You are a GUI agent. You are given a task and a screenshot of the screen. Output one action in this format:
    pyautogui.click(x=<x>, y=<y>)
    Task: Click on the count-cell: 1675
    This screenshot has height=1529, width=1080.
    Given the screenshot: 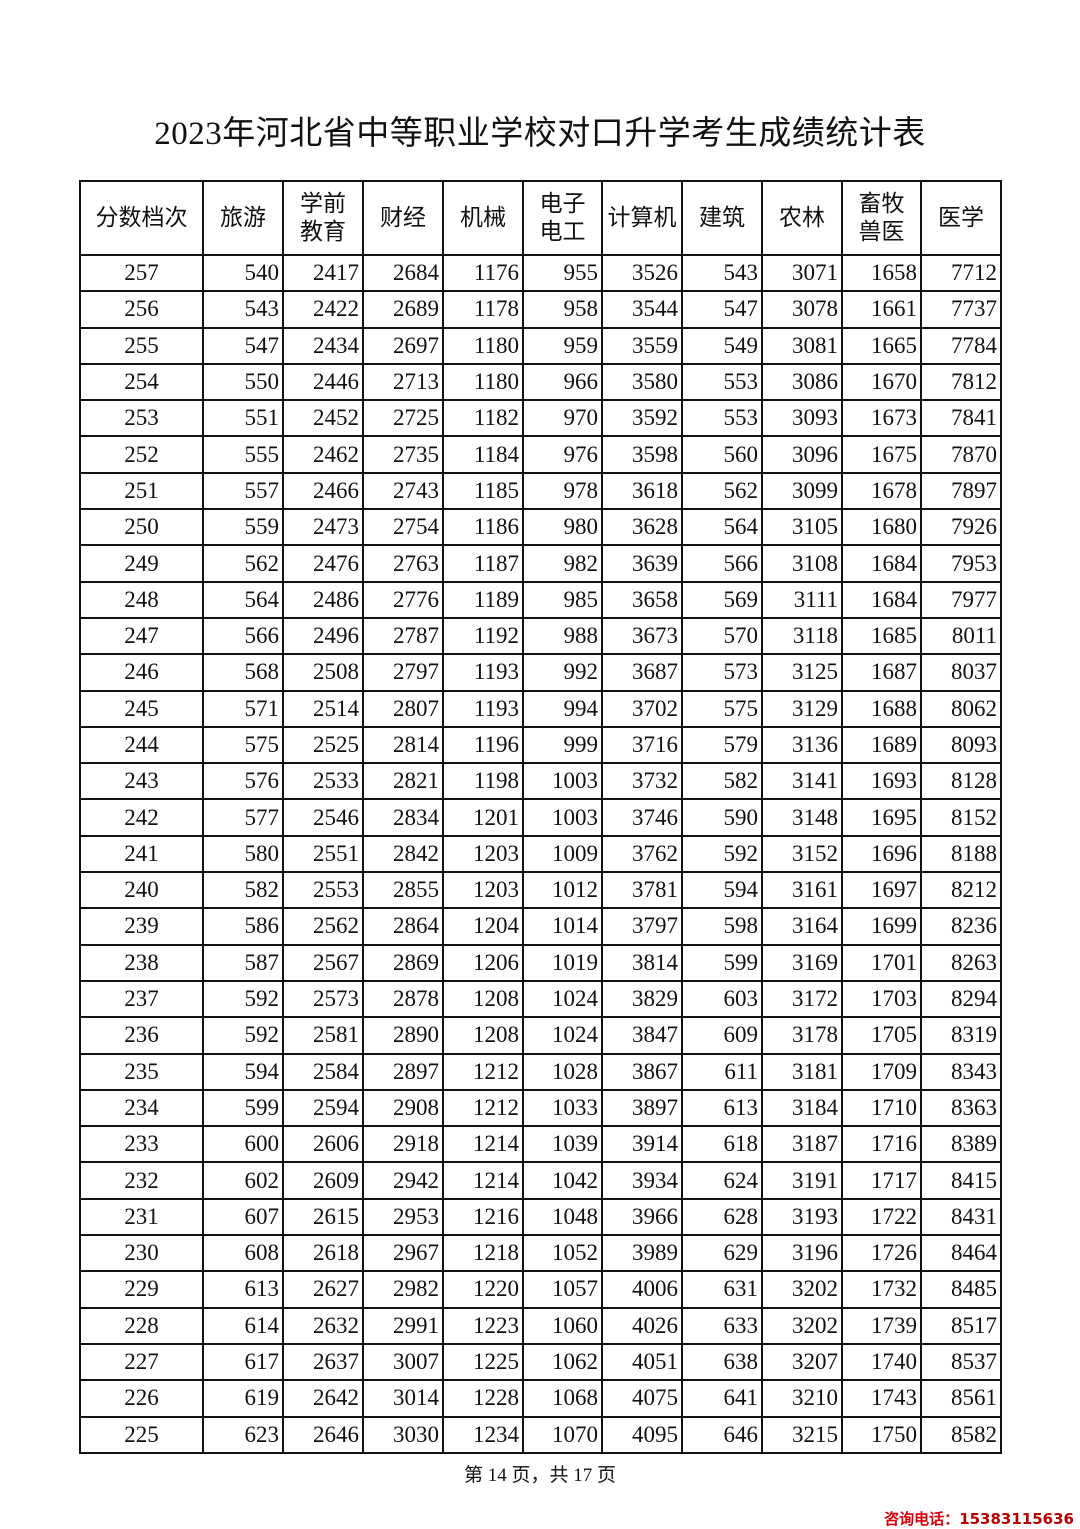 What is the action you would take?
    pyautogui.click(x=881, y=454)
    